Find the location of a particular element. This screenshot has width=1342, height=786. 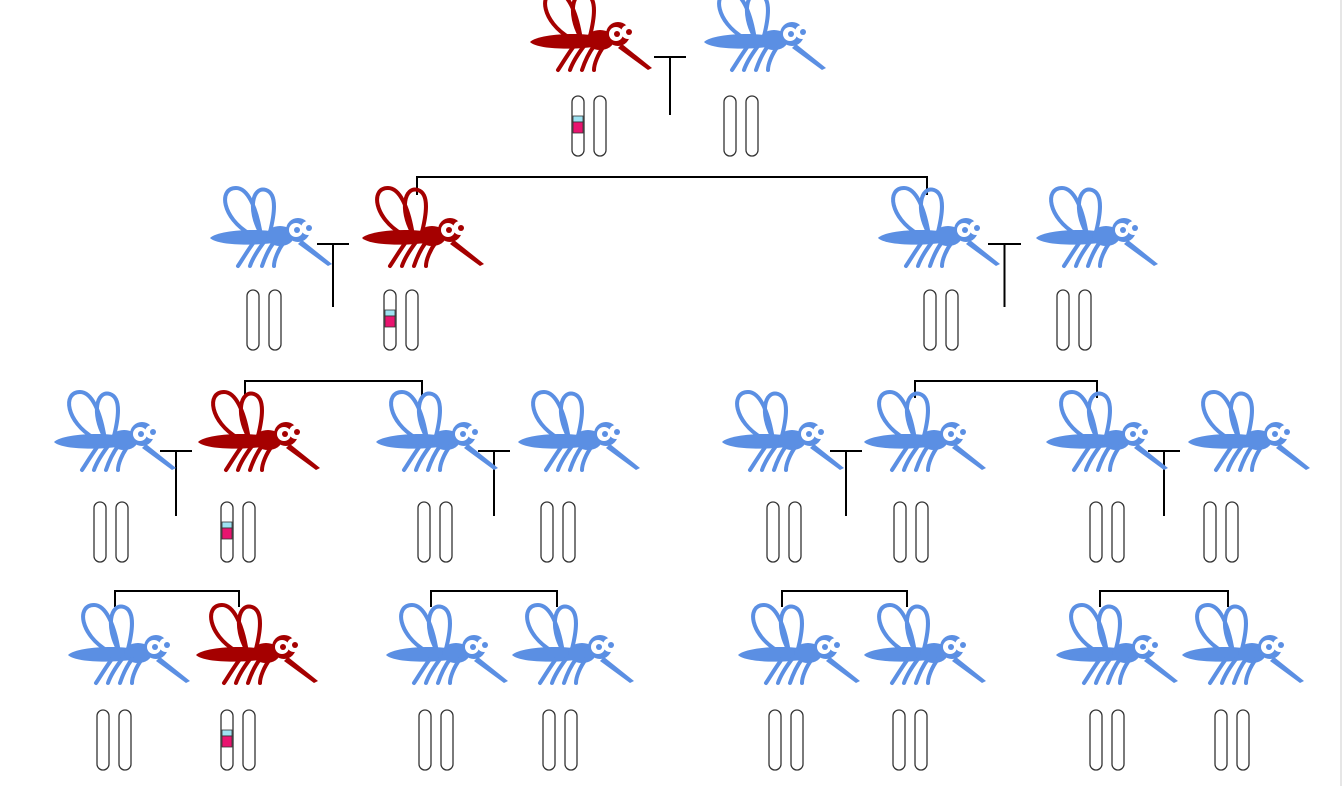

offspring-bracket-gen3-a is located at coordinates (177, 598).